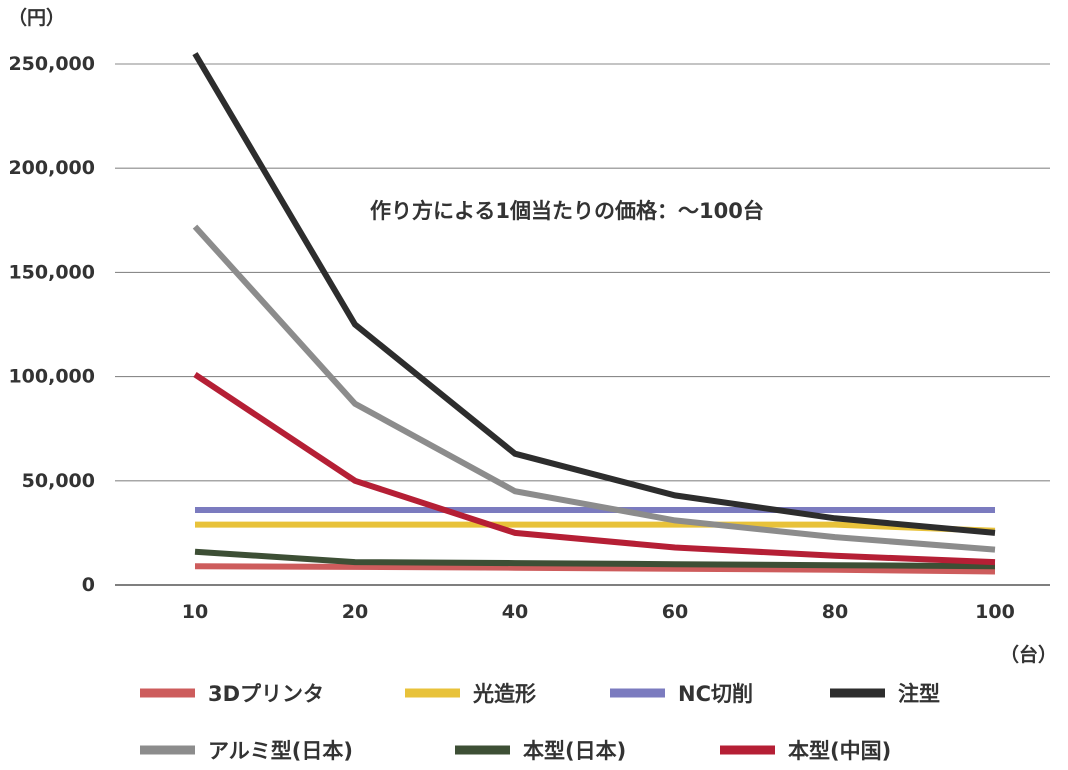  What do you see at coordinates (1028, 654) in the screenshot?
I see `x-axis-unit-label: （台）` at bounding box center [1028, 654].